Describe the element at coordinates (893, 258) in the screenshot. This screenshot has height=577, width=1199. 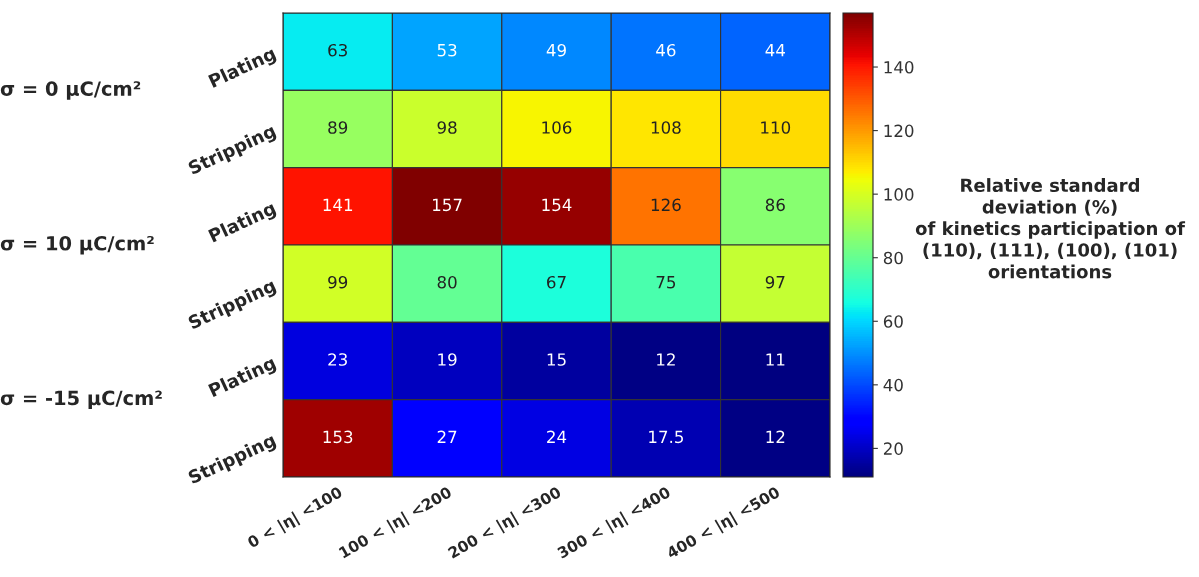
I see `color-bar-label: 80` at that location.